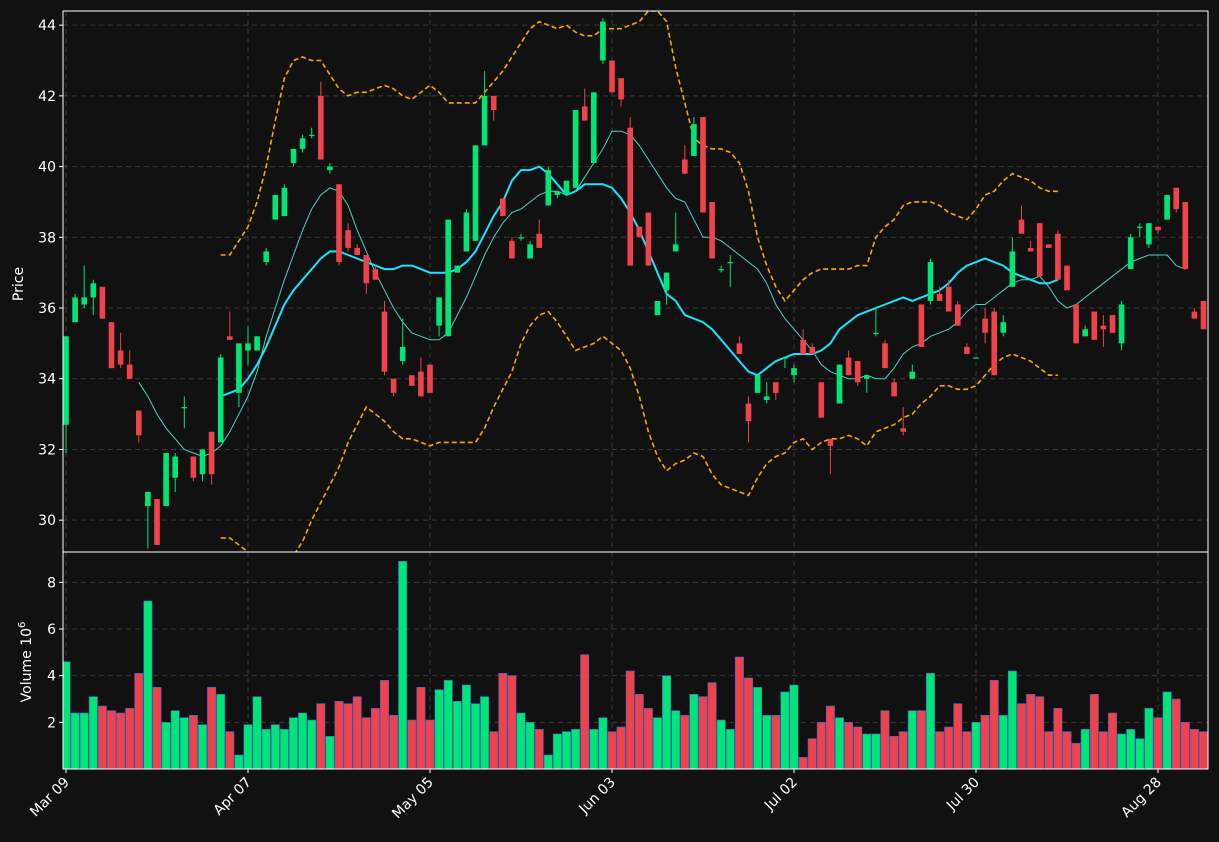 The height and width of the screenshot is (842, 1219). Describe the element at coordinates (47, 380) in the screenshot. I see `price-tick-label: 34` at that location.